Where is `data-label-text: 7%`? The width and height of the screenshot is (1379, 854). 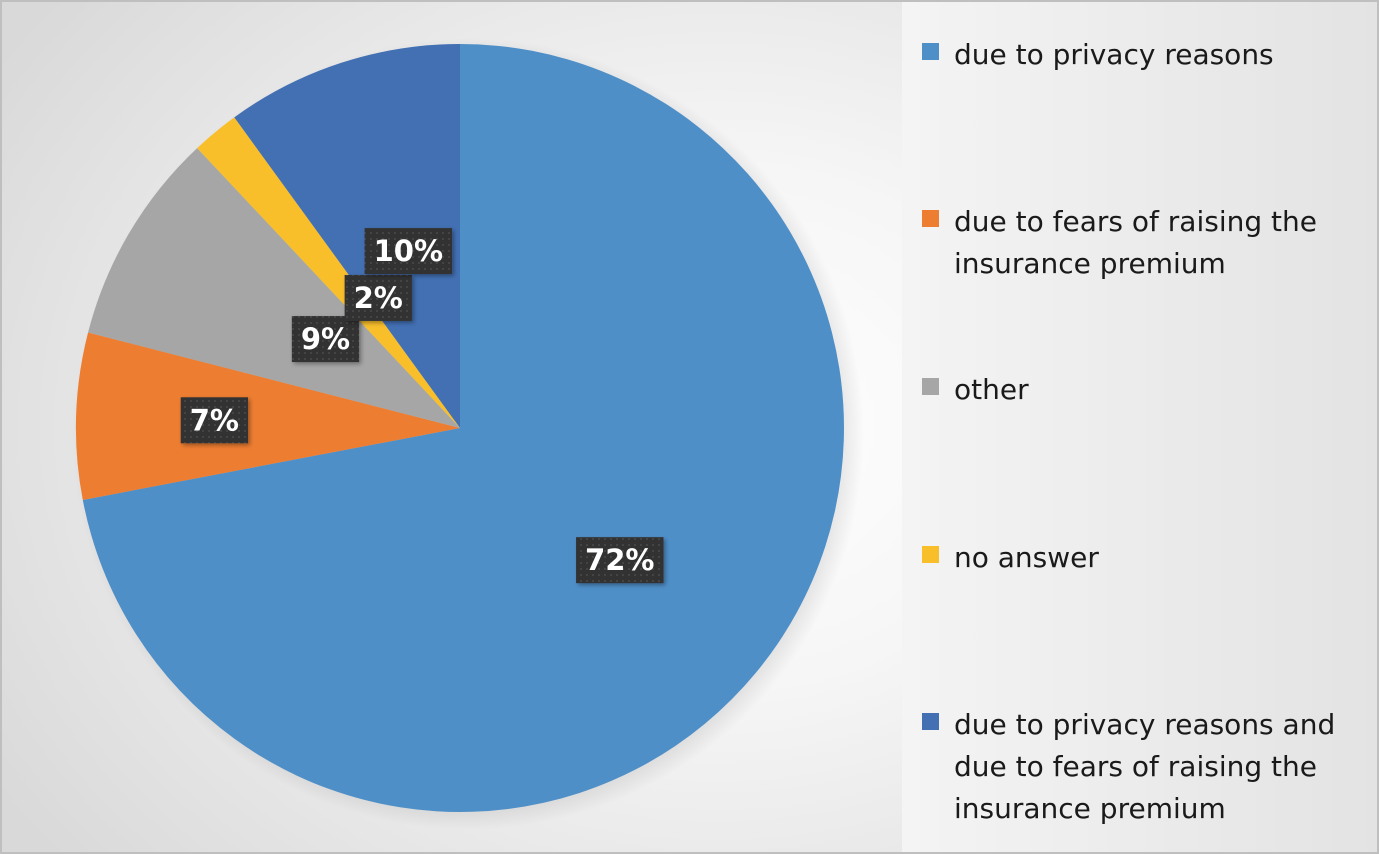
data-label-text: 7% is located at coordinates (214, 420).